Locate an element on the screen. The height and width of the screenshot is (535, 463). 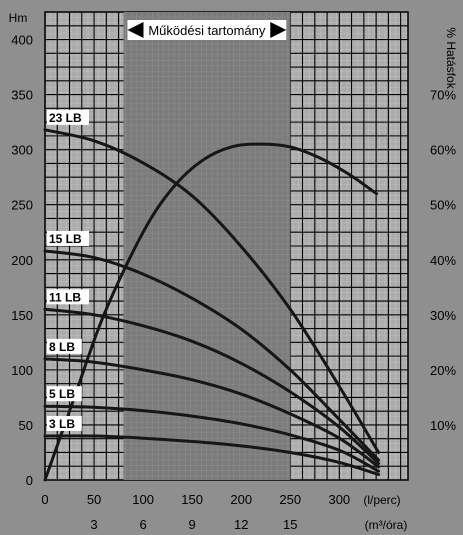
y-axis-unit: Hm is located at coordinates (18, 18).